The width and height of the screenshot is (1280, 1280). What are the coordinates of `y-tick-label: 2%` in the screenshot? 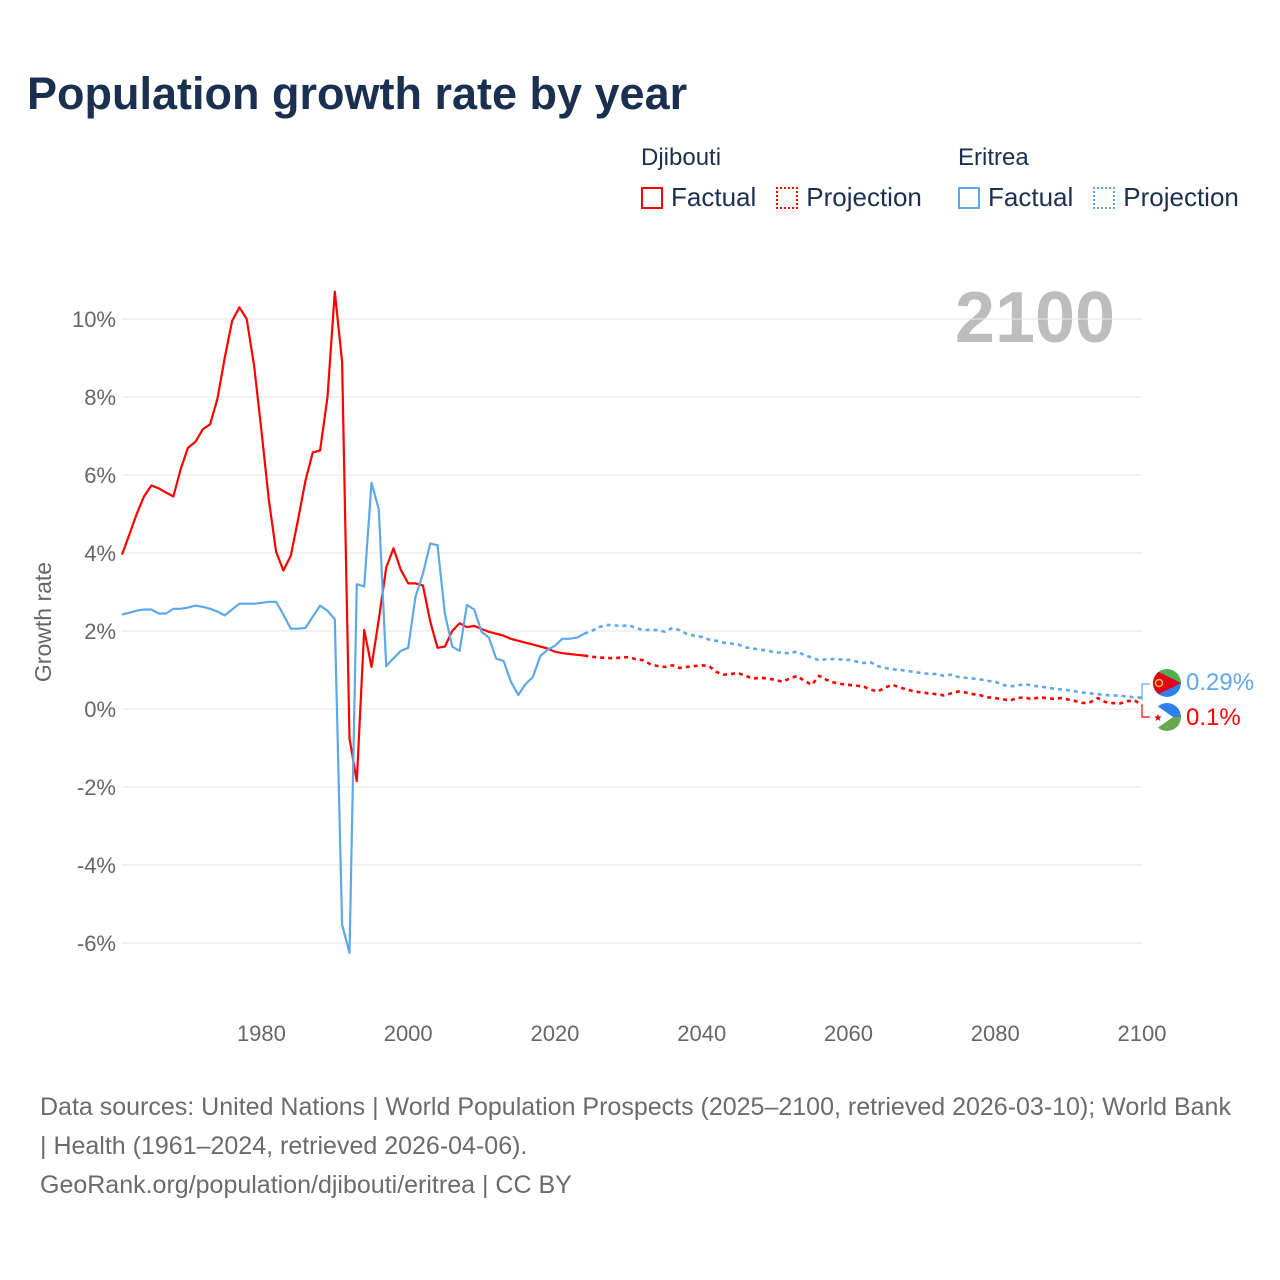 It's located at (100, 631).